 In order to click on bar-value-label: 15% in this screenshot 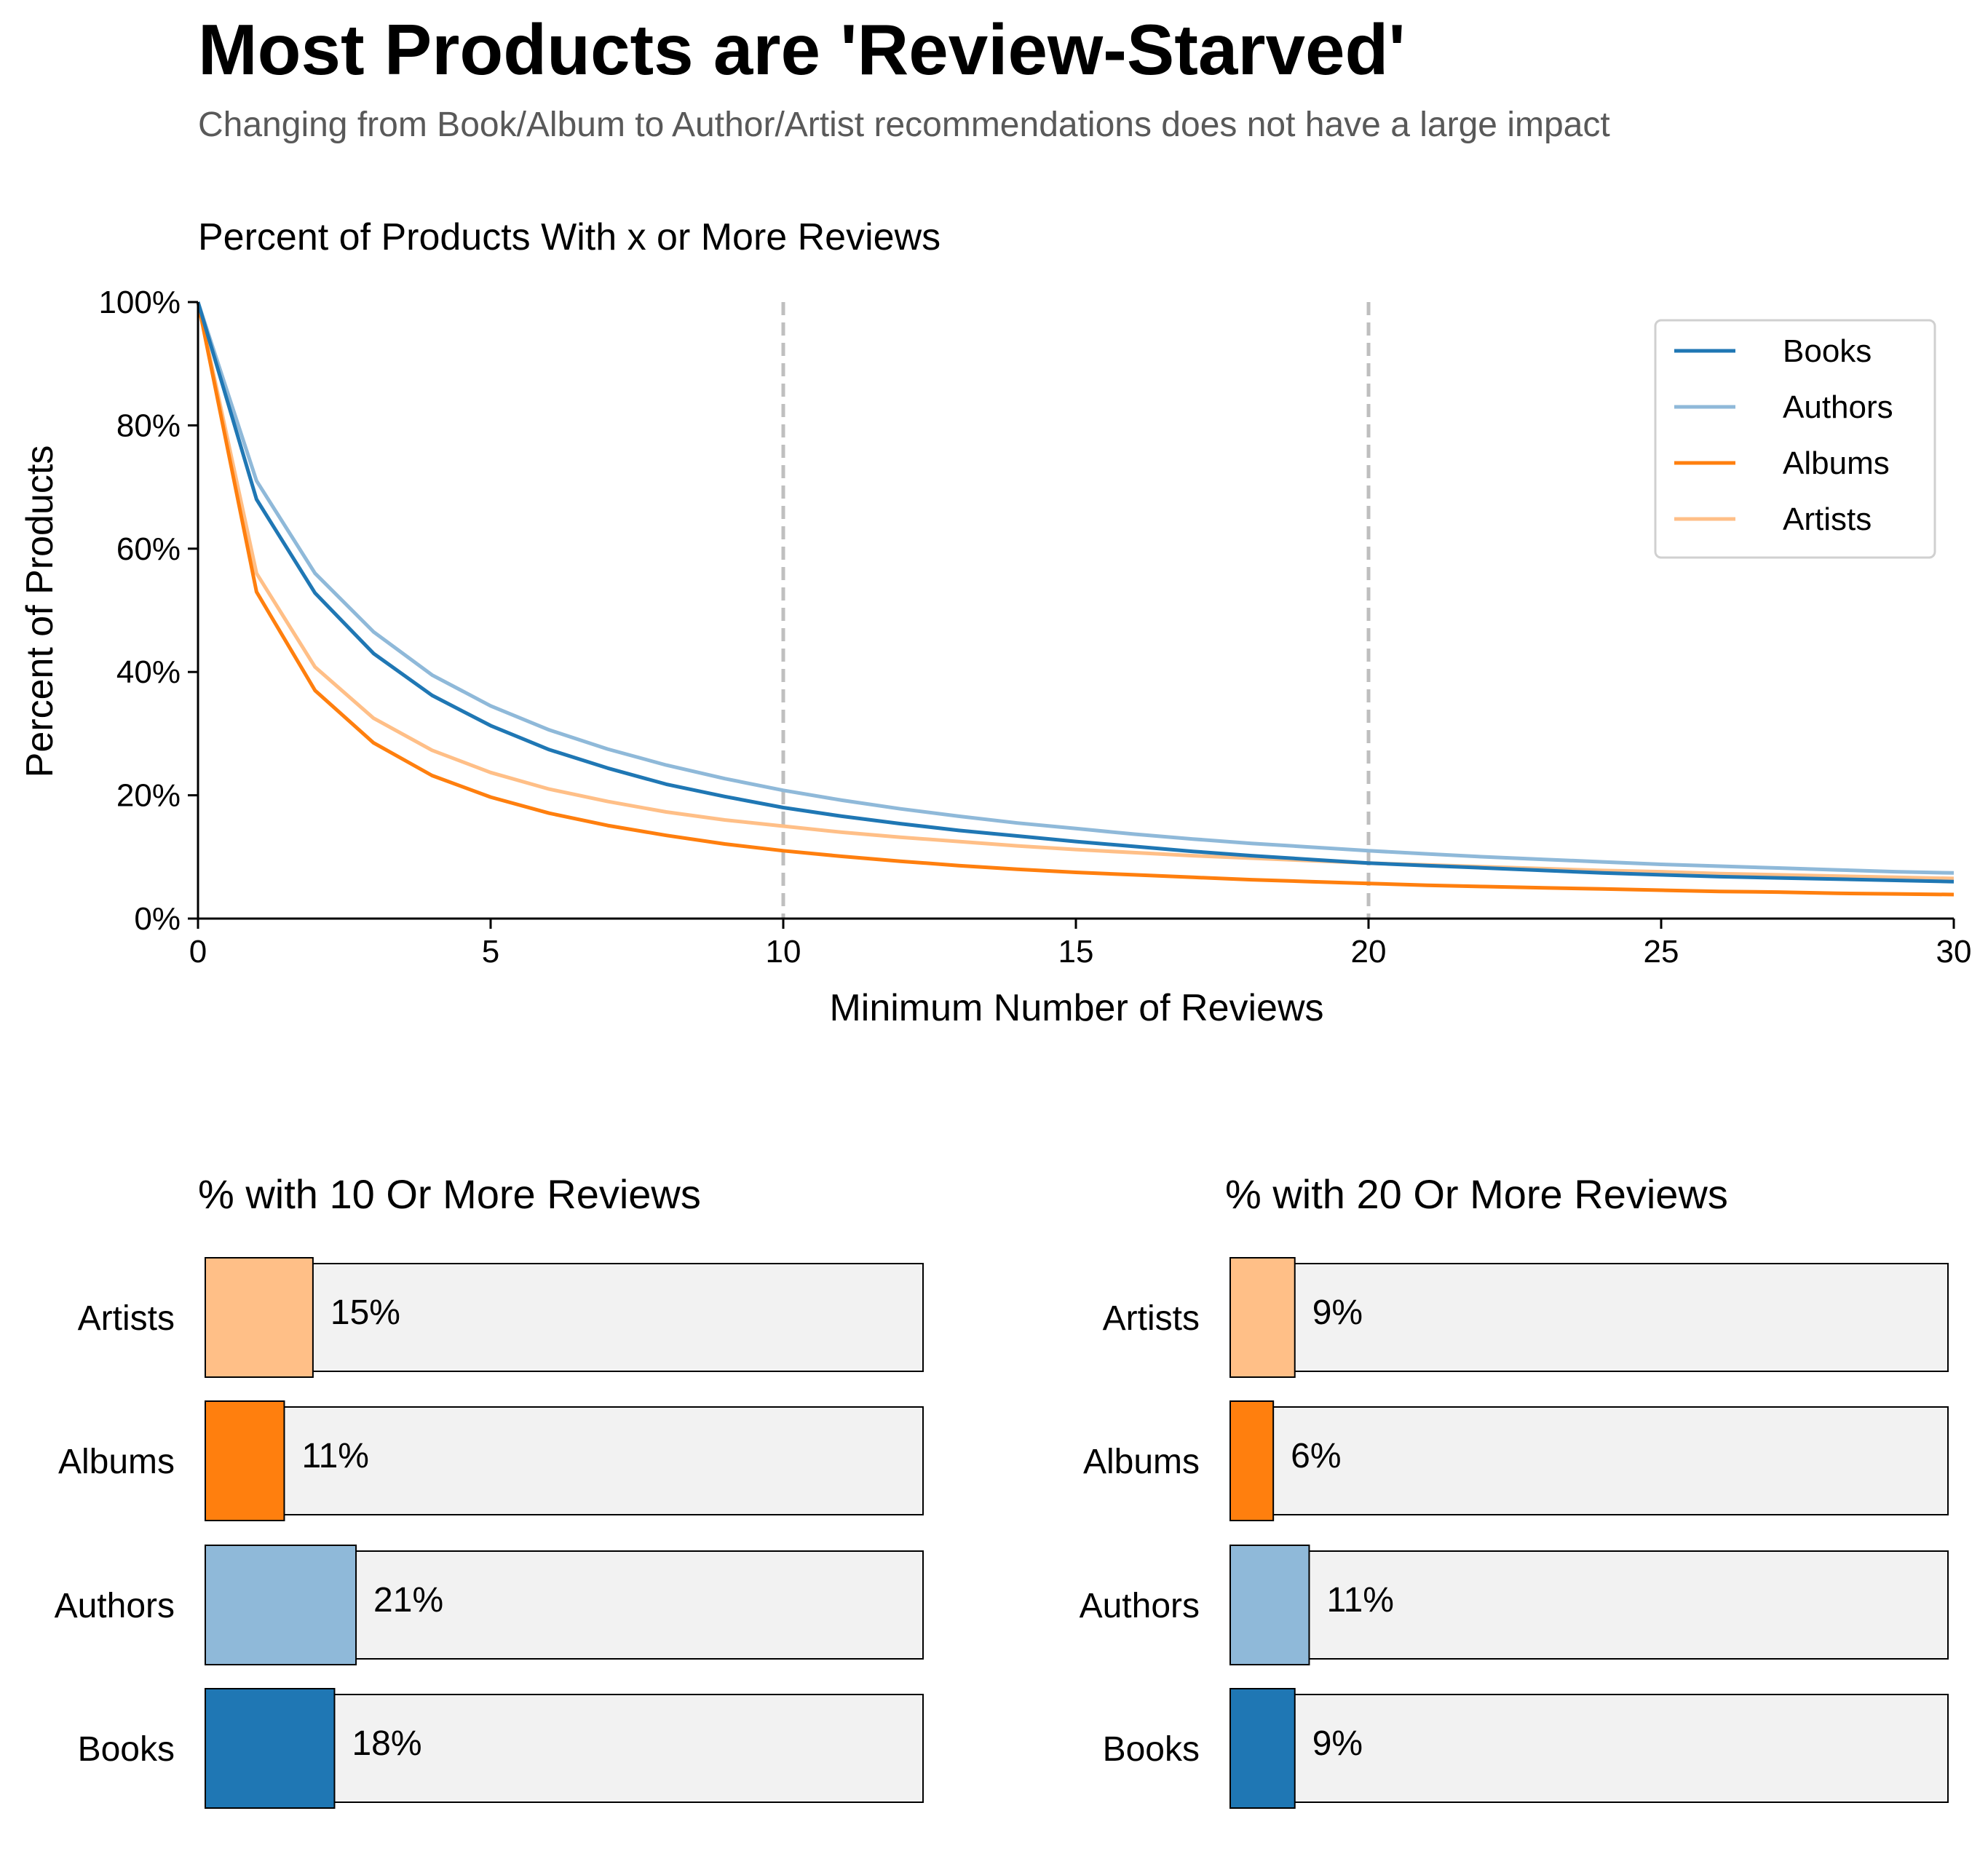, I will do `click(365, 1312)`.